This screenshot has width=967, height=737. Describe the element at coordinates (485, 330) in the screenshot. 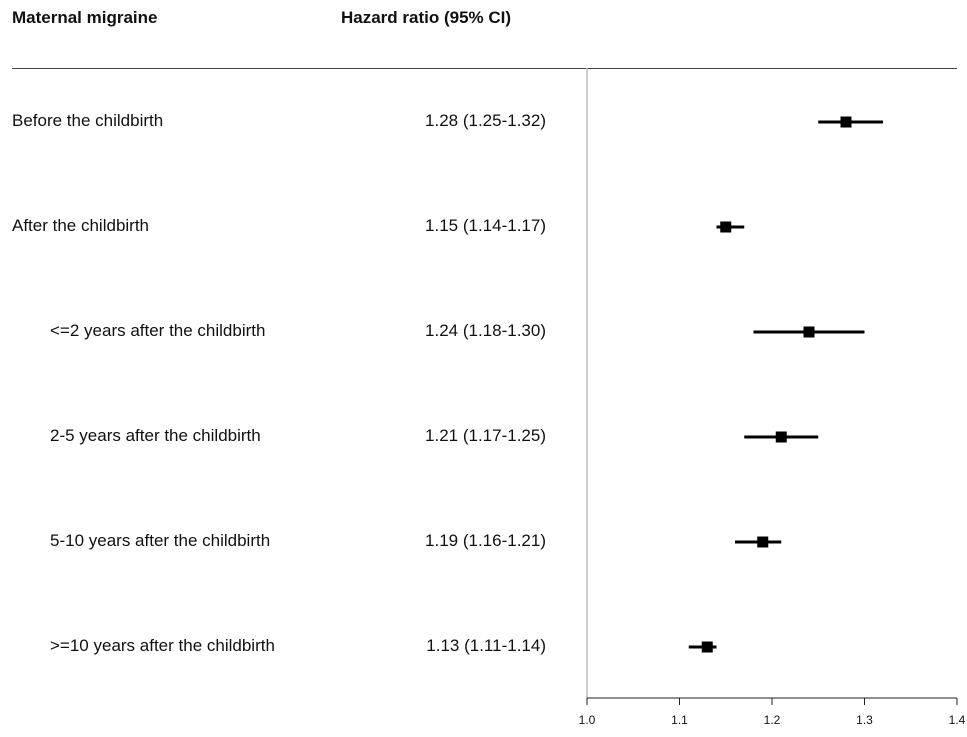

I see `row-hr-le2-years: 1.24 (1.18-1.30)` at that location.